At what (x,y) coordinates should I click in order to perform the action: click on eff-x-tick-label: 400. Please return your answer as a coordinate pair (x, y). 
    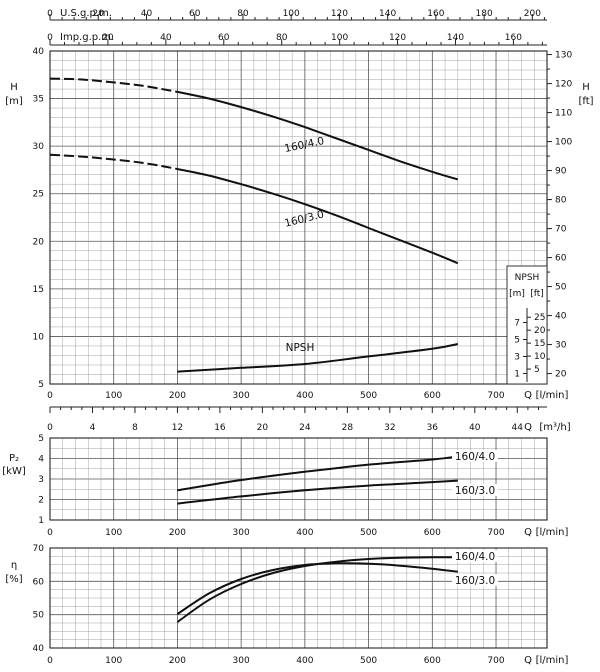
    Looking at the image, I should click on (304, 661).